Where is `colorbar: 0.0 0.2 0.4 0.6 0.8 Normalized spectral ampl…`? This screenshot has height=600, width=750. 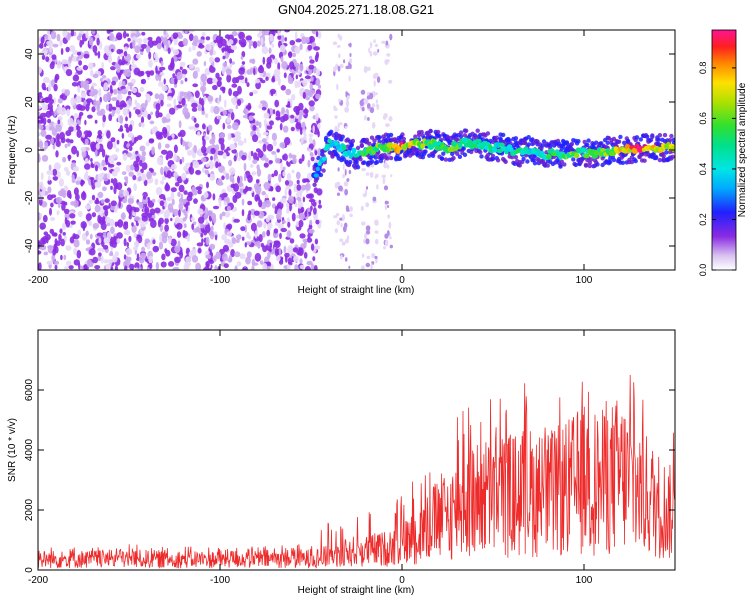 colorbar: 0.0 0.2 0.4 0.6 0.8 Normalized spectral ampl… is located at coordinates (723, 152).